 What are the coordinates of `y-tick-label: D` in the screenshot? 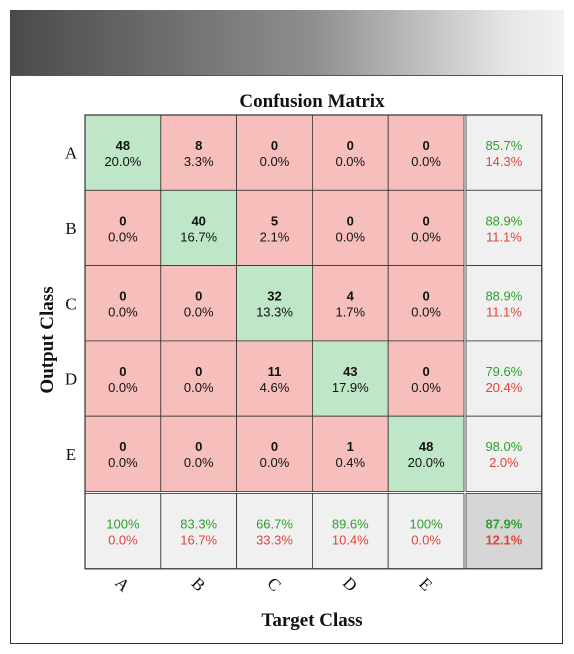 It's located at (71, 379).